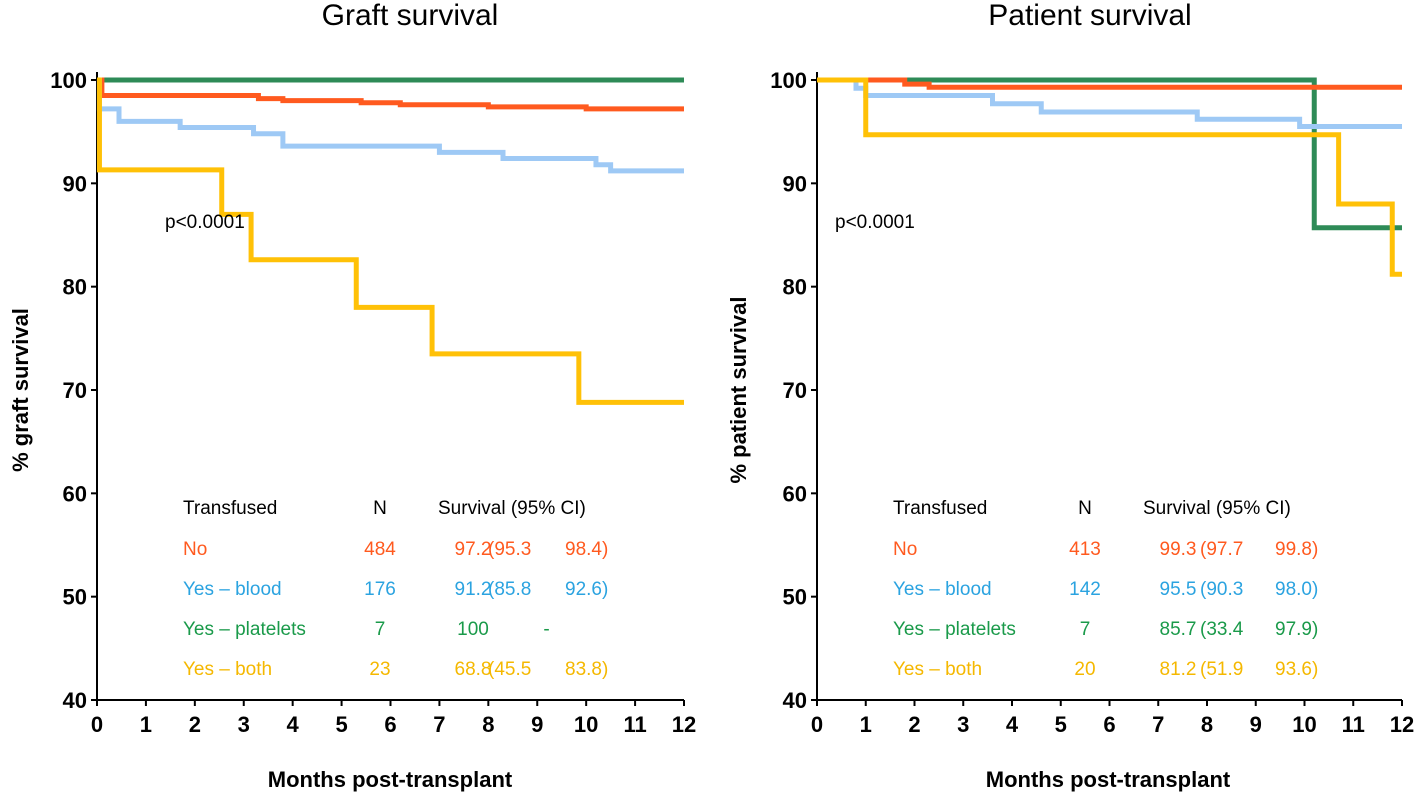 The height and width of the screenshot is (799, 1417). I want to click on panel1-table-row-ci-low: (45.5, so click(509, 669).